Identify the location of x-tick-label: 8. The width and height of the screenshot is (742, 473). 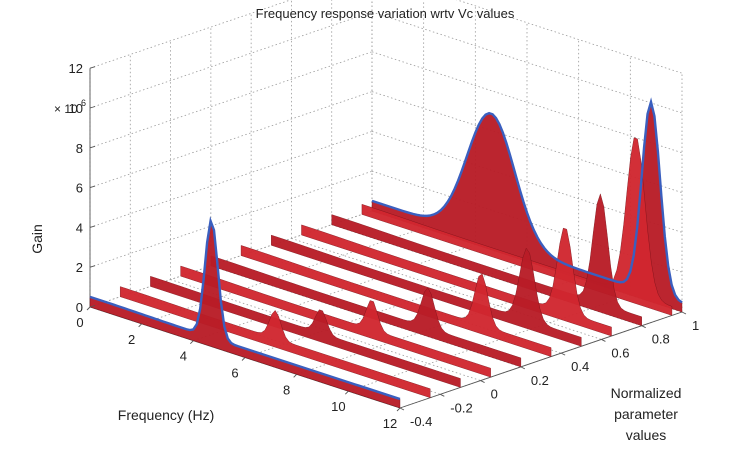
(286, 389).